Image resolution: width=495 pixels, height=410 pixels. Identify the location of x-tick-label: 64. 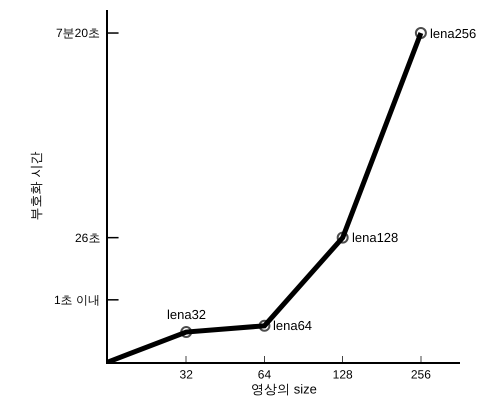
(265, 374).